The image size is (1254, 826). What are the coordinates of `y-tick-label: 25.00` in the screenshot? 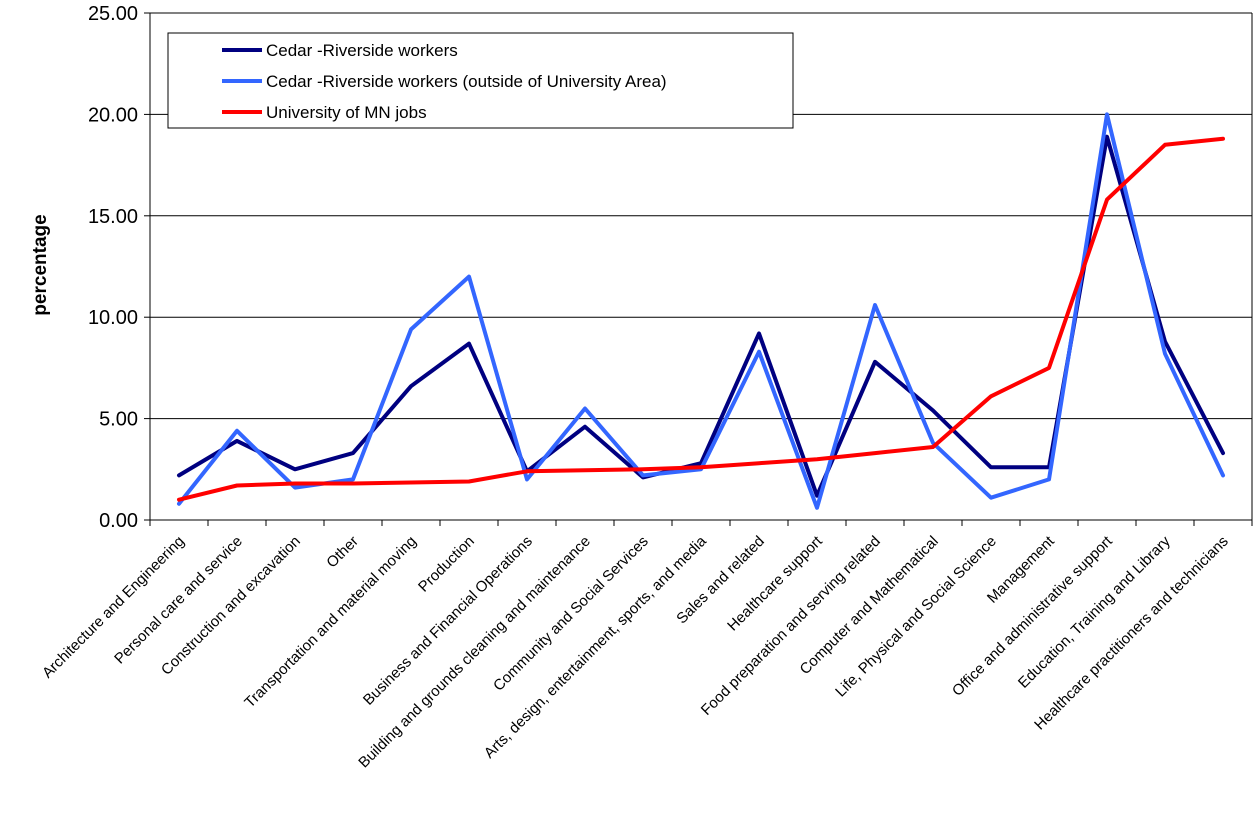 It's located at (113, 14).